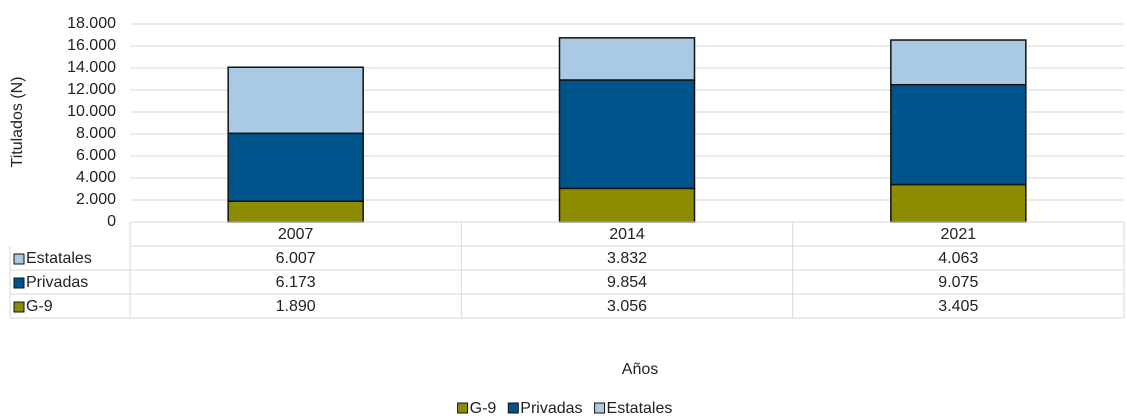 This screenshot has width=1127, height=416. I want to click on table-cell: 1.890, so click(296, 306).